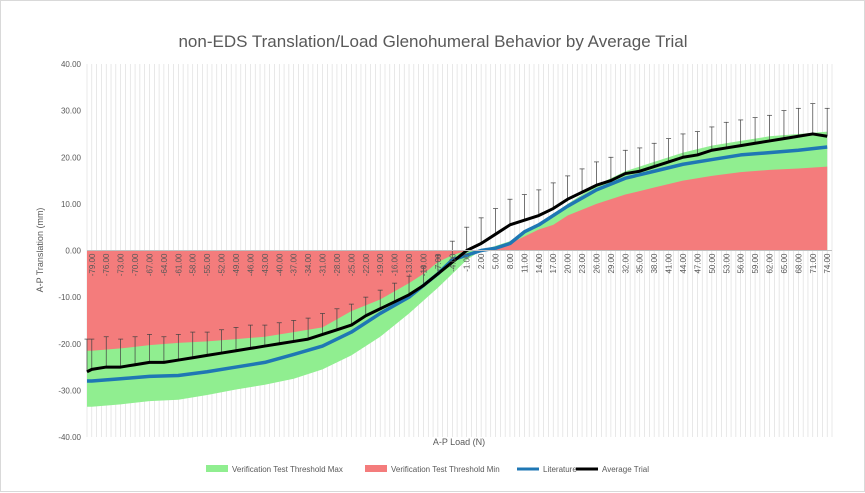 The image size is (865, 493). What do you see at coordinates (395, 264) in the screenshot?
I see `x-tick-label: -16.00` at bounding box center [395, 264].